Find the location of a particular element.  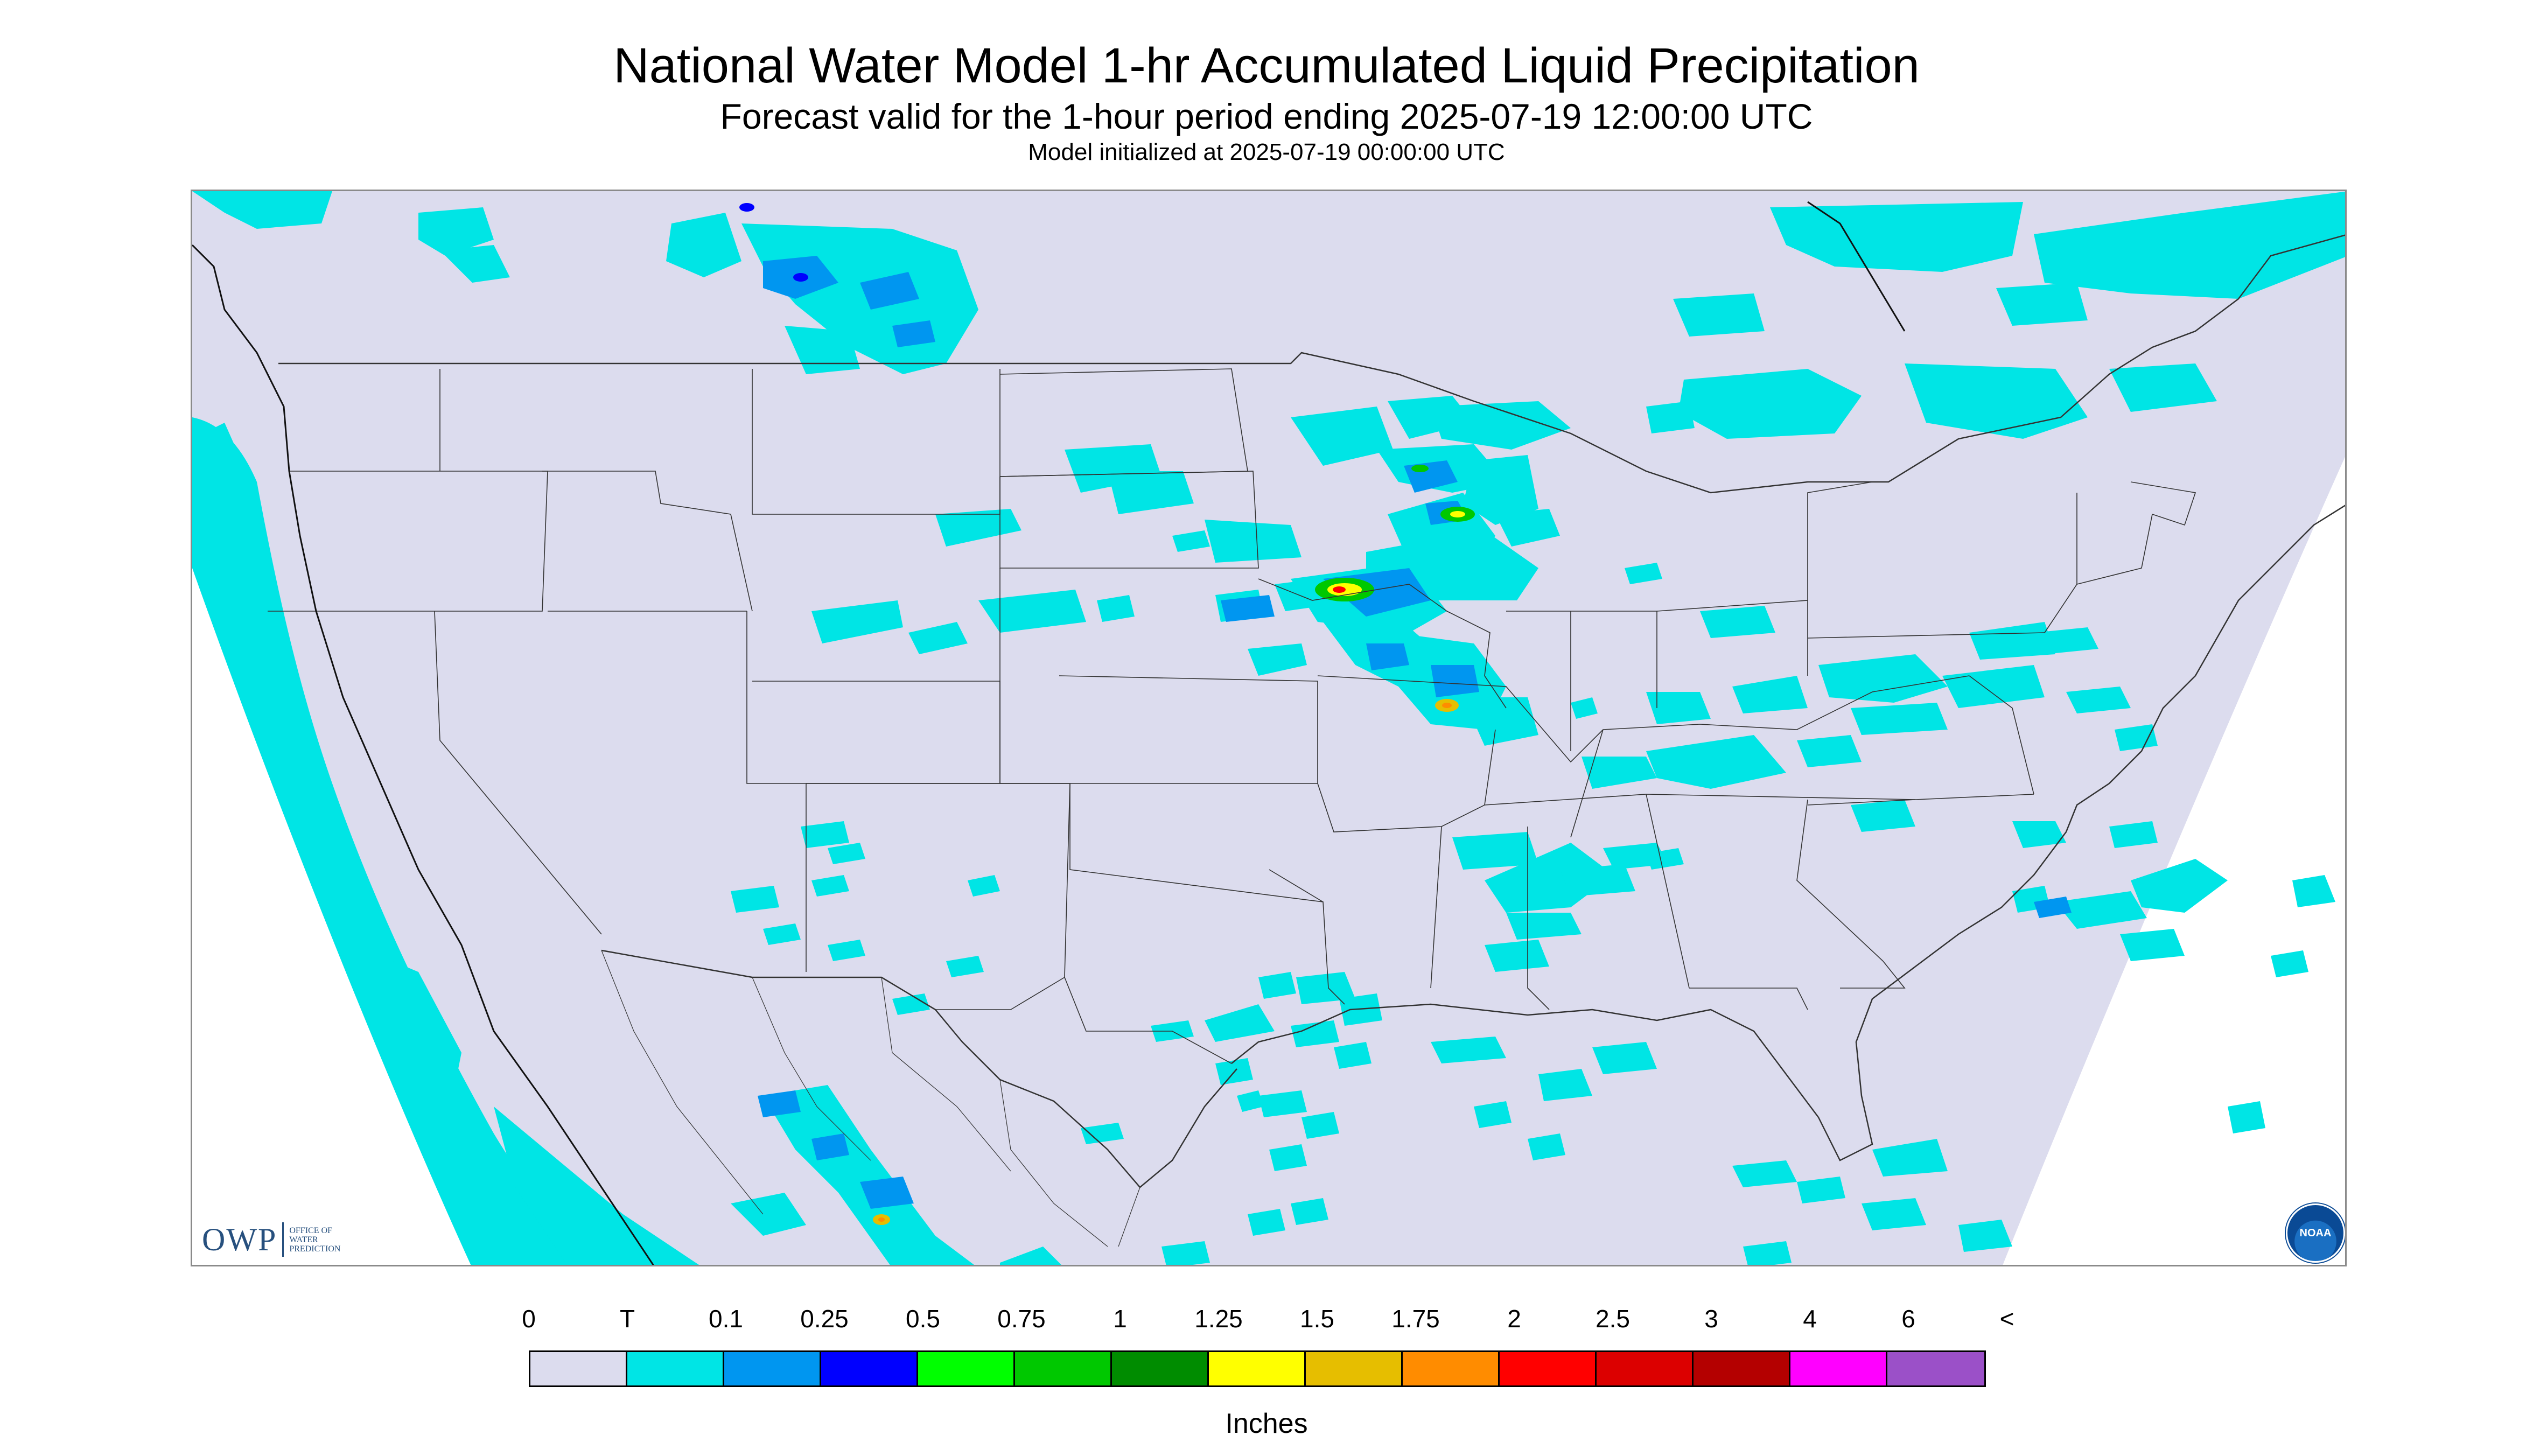

legend-tick-label-13: 4 is located at coordinates (1810, 1319).